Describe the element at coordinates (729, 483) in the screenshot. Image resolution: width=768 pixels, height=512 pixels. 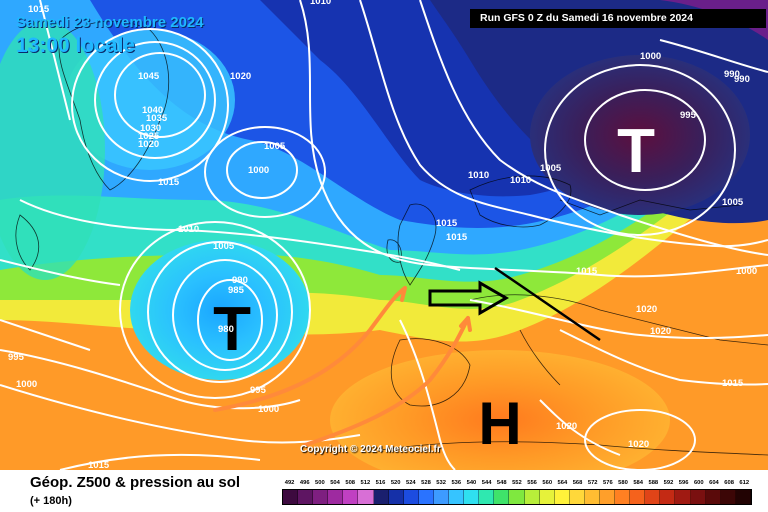
I see `scale-label: 608` at that location.